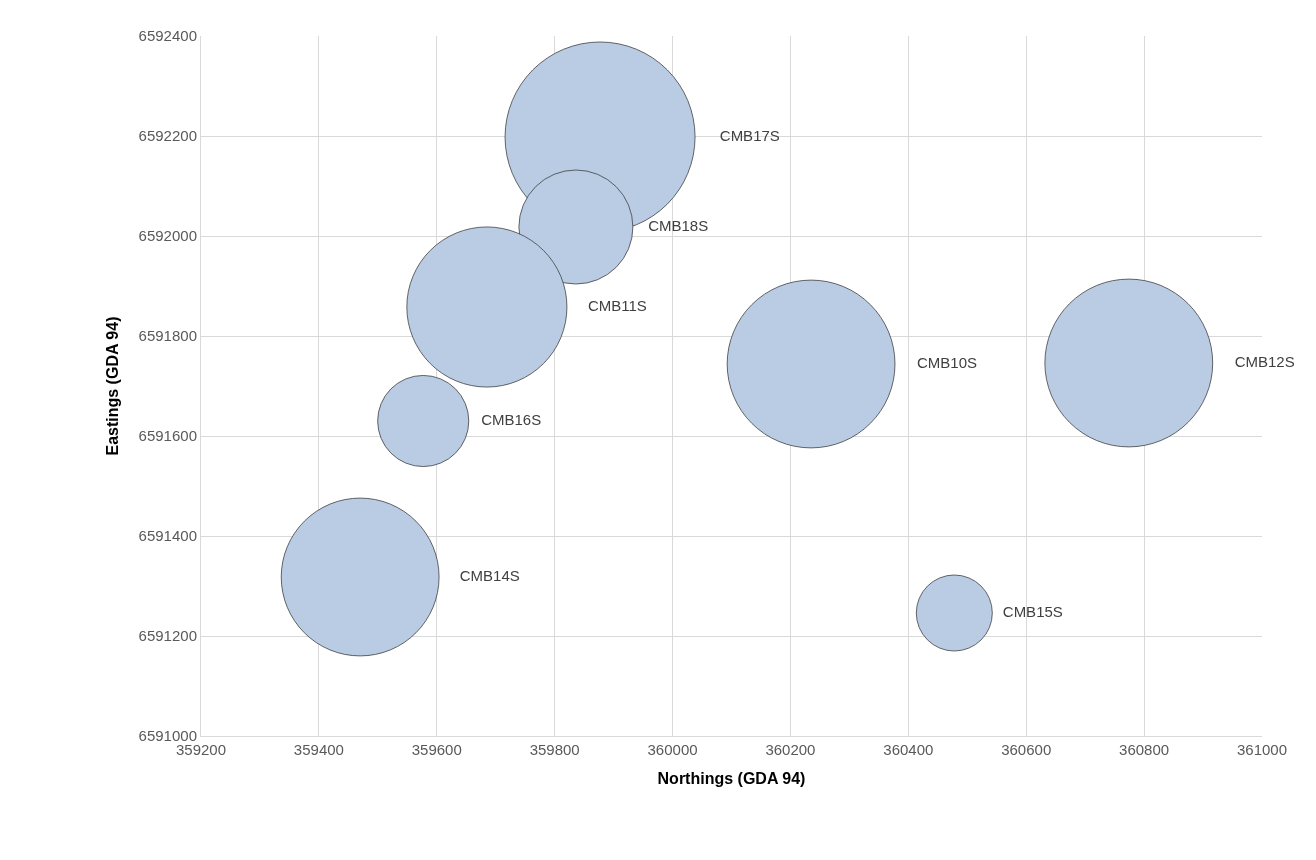 The width and height of the screenshot is (1316, 860). I want to click on x-tick-label: 360600, so click(1026, 749).